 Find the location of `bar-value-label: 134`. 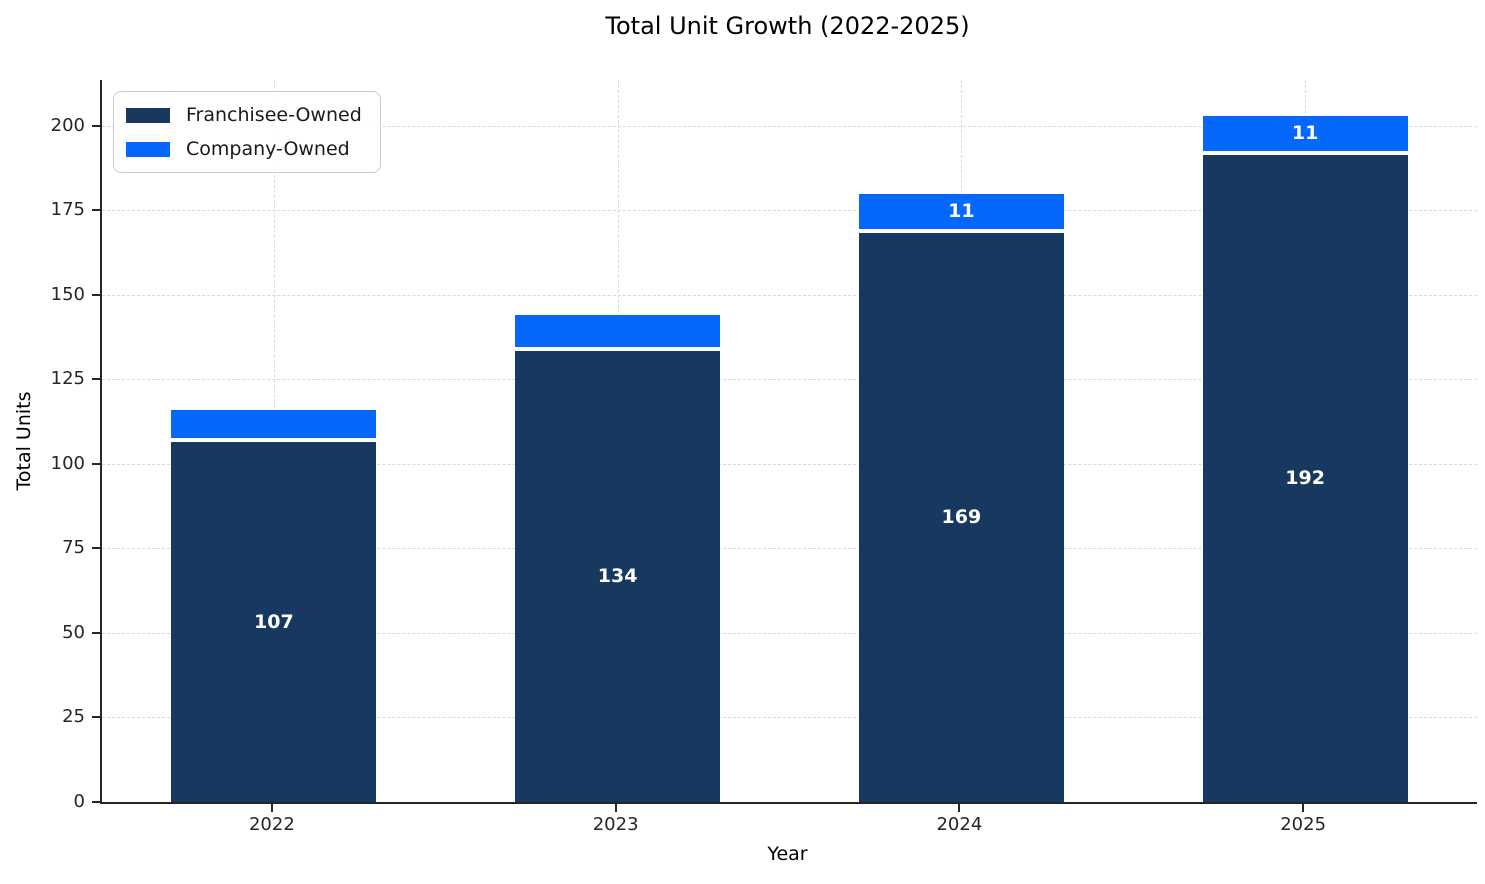

bar-value-label: 134 is located at coordinates (617, 576).